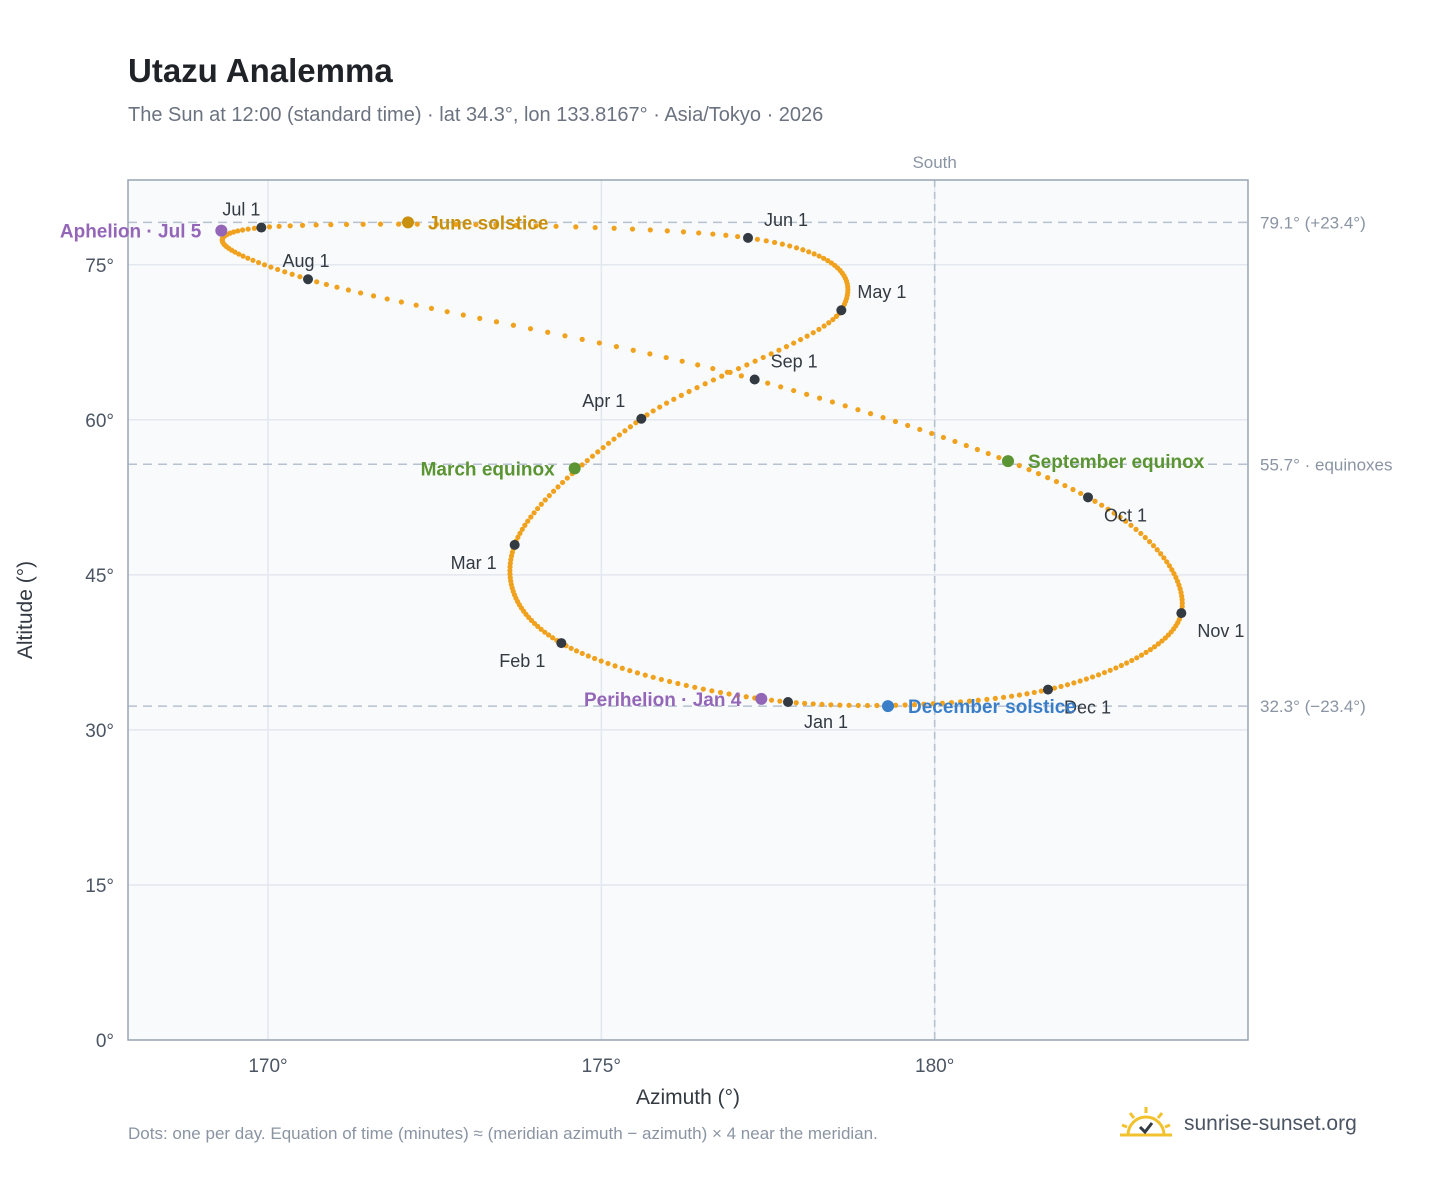  I want to click on brand-logo: sunrise-sunset.org, so click(1238, 1124).